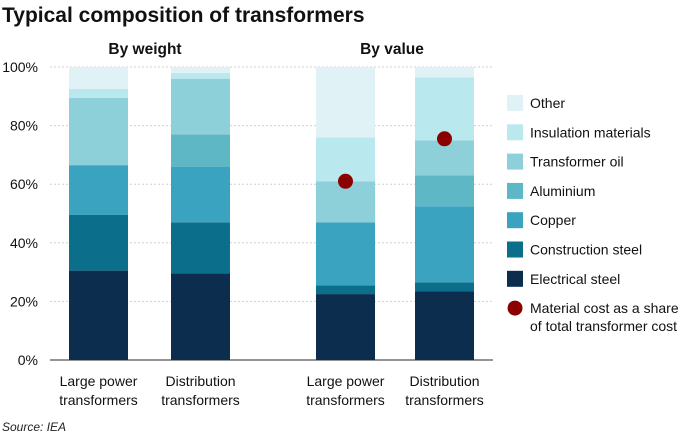  Describe the element at coordinates (395, 160) in the screenshot. I see `cost-markers` at that location.